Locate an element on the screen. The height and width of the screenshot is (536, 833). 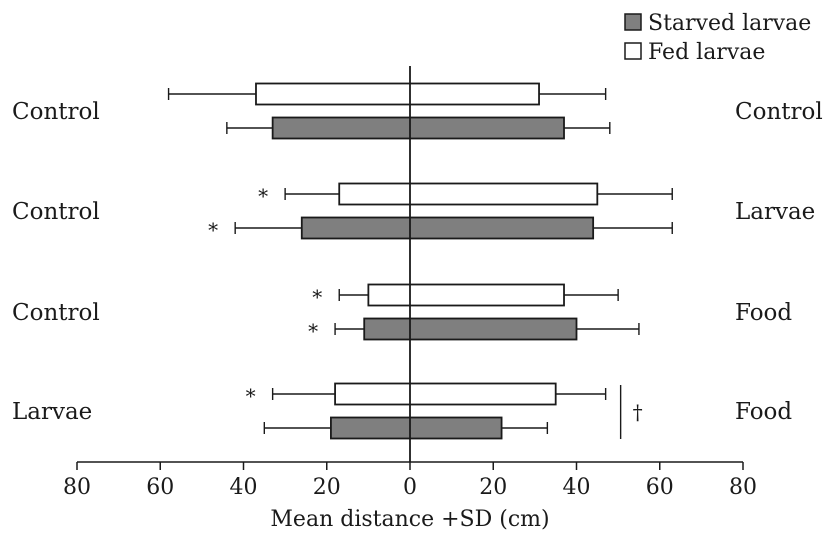
bracket-marker: † is located at coordinates (638, 412).